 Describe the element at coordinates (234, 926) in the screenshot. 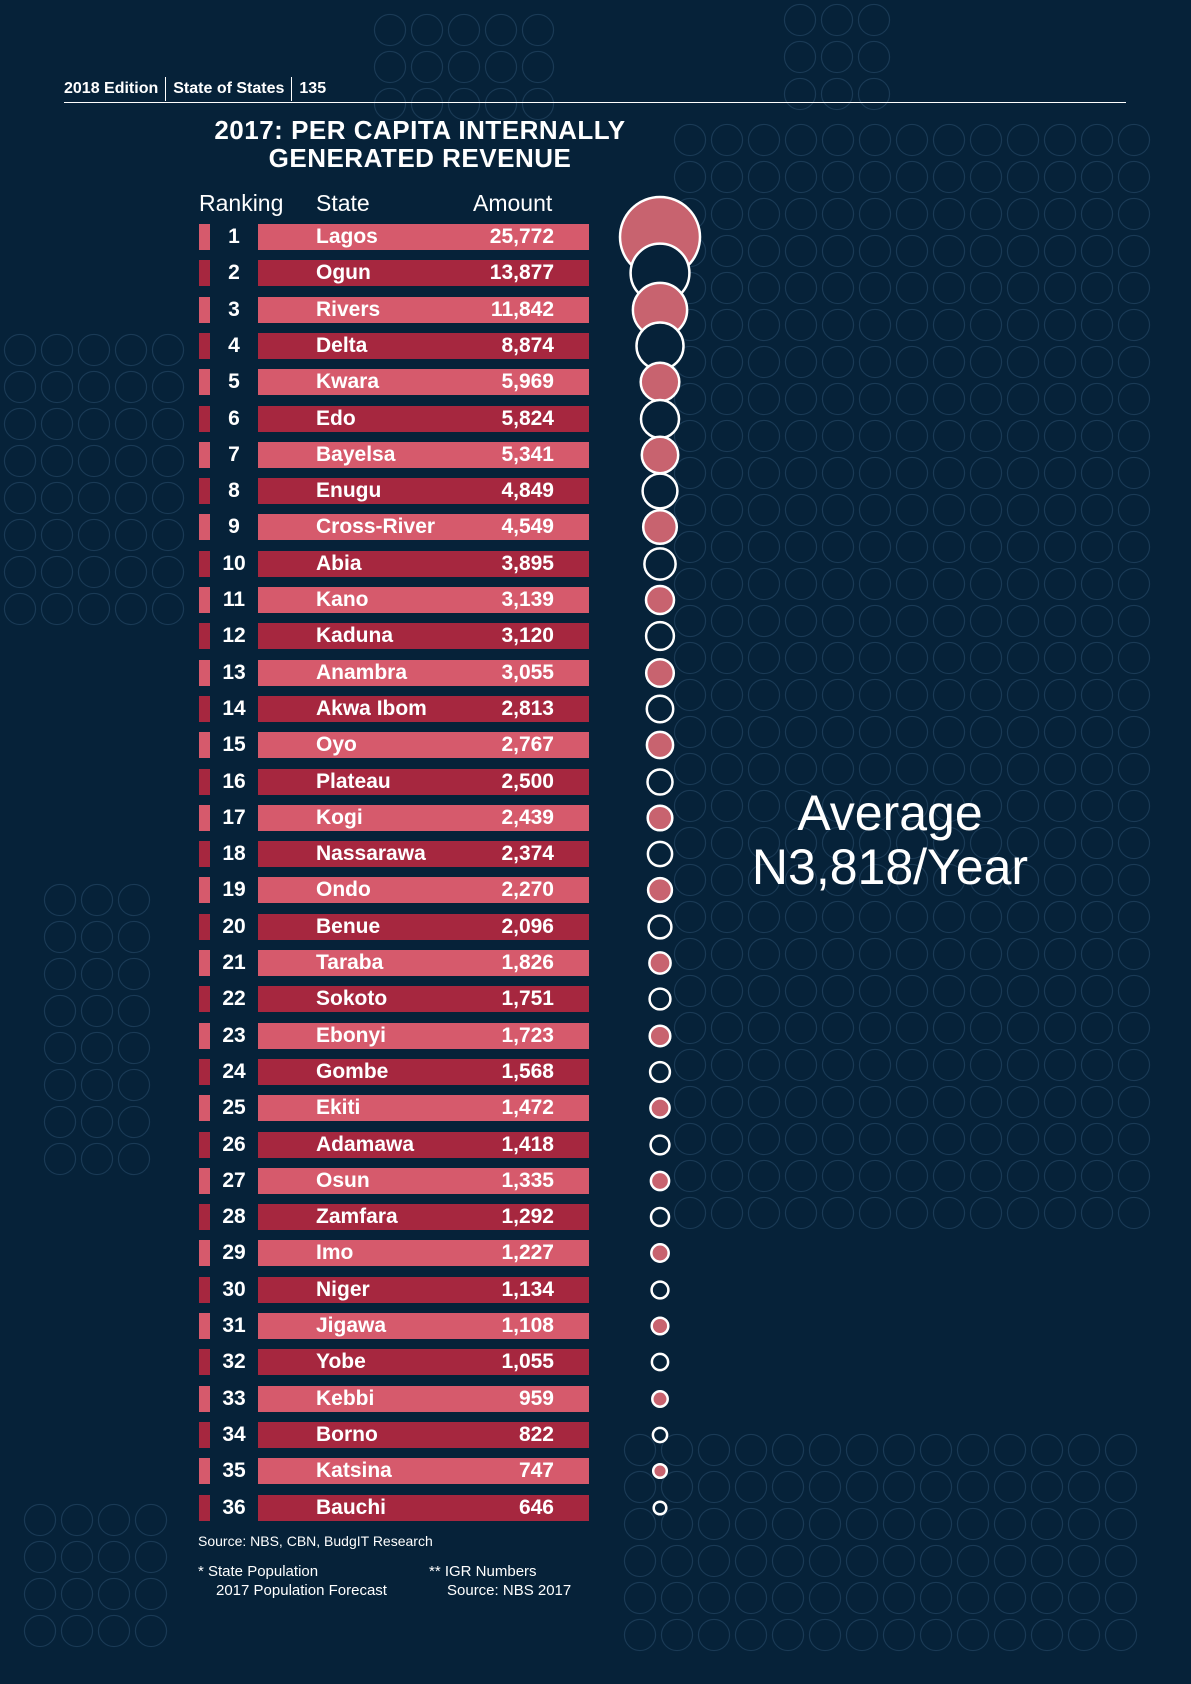

I see `rank-cell: 20` at that location.